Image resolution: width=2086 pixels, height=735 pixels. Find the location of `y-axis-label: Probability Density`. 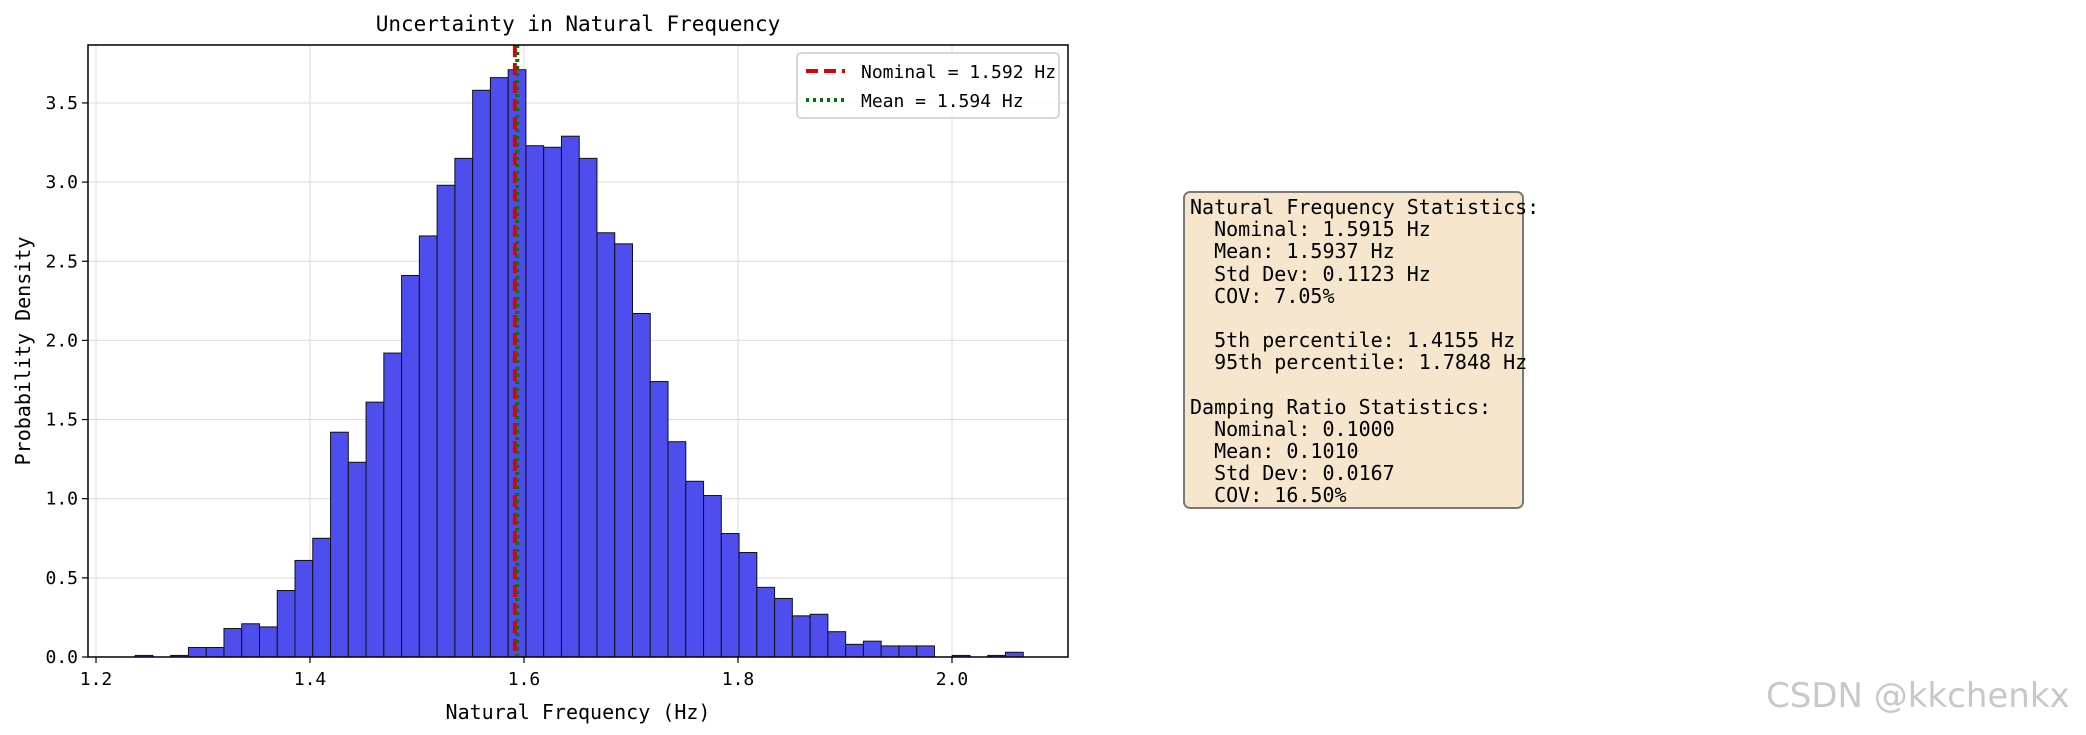

y-axis-label: Probability Density is located at coordinates (23, 351).